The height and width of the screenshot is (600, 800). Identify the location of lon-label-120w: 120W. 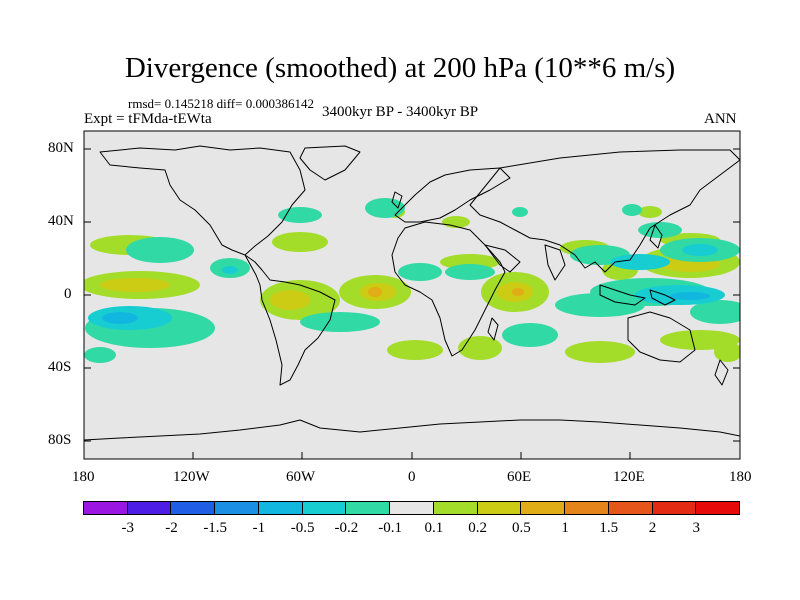
(191, 477).